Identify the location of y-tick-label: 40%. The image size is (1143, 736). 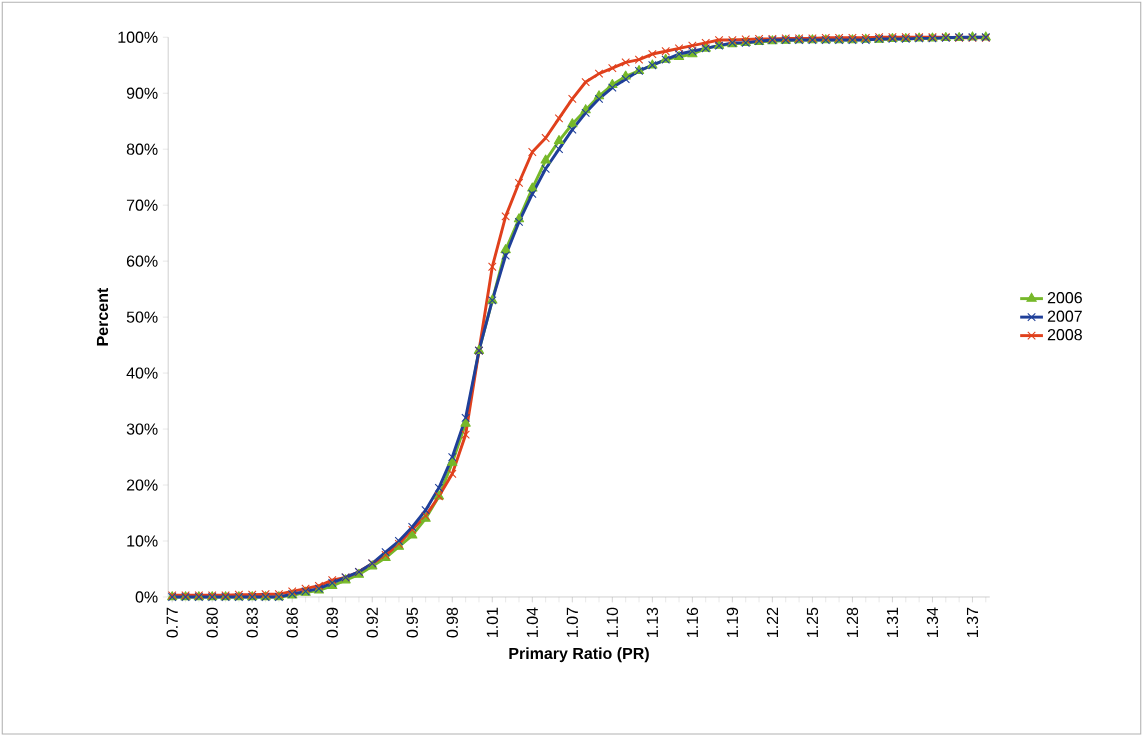
(142, 373).